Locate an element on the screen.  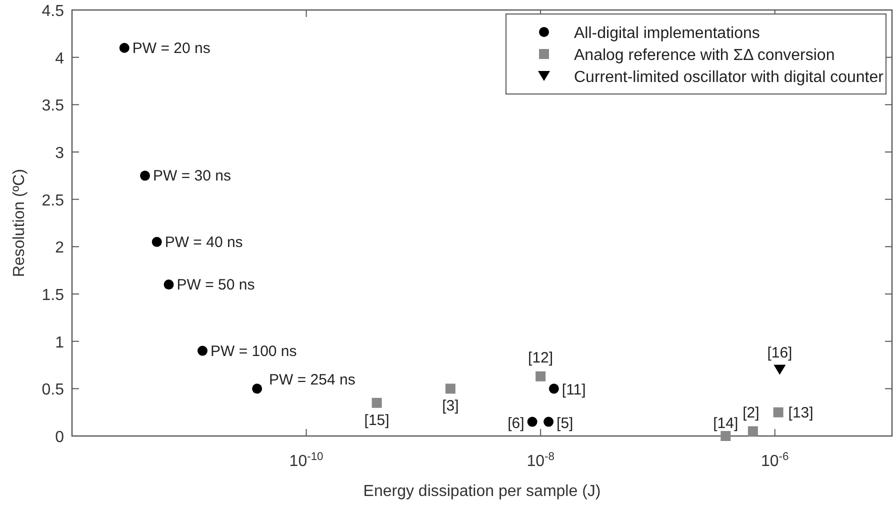
y-tick-label: 4 is located at coordinates (59, 59).